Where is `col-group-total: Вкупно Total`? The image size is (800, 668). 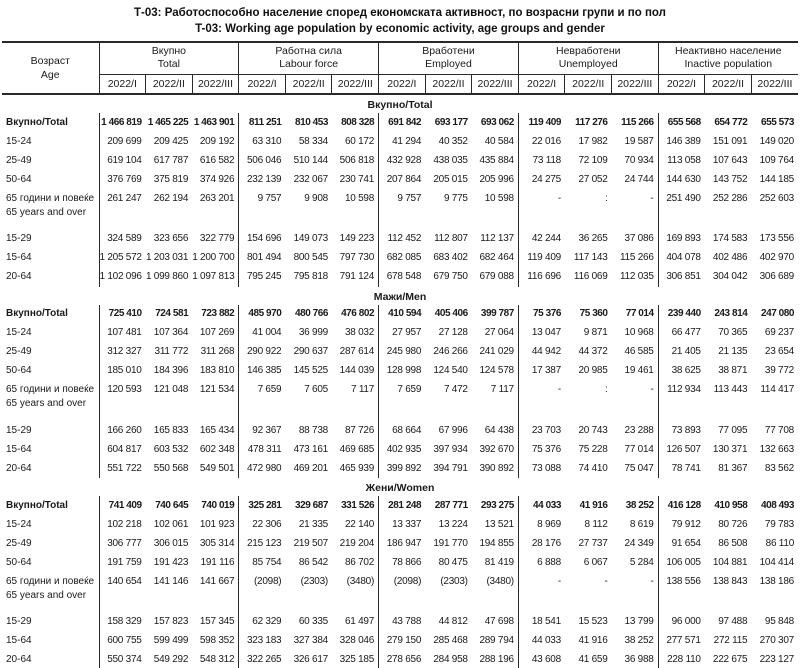 col-group-total: Вкупно Total is located at coordinates (168, 58).